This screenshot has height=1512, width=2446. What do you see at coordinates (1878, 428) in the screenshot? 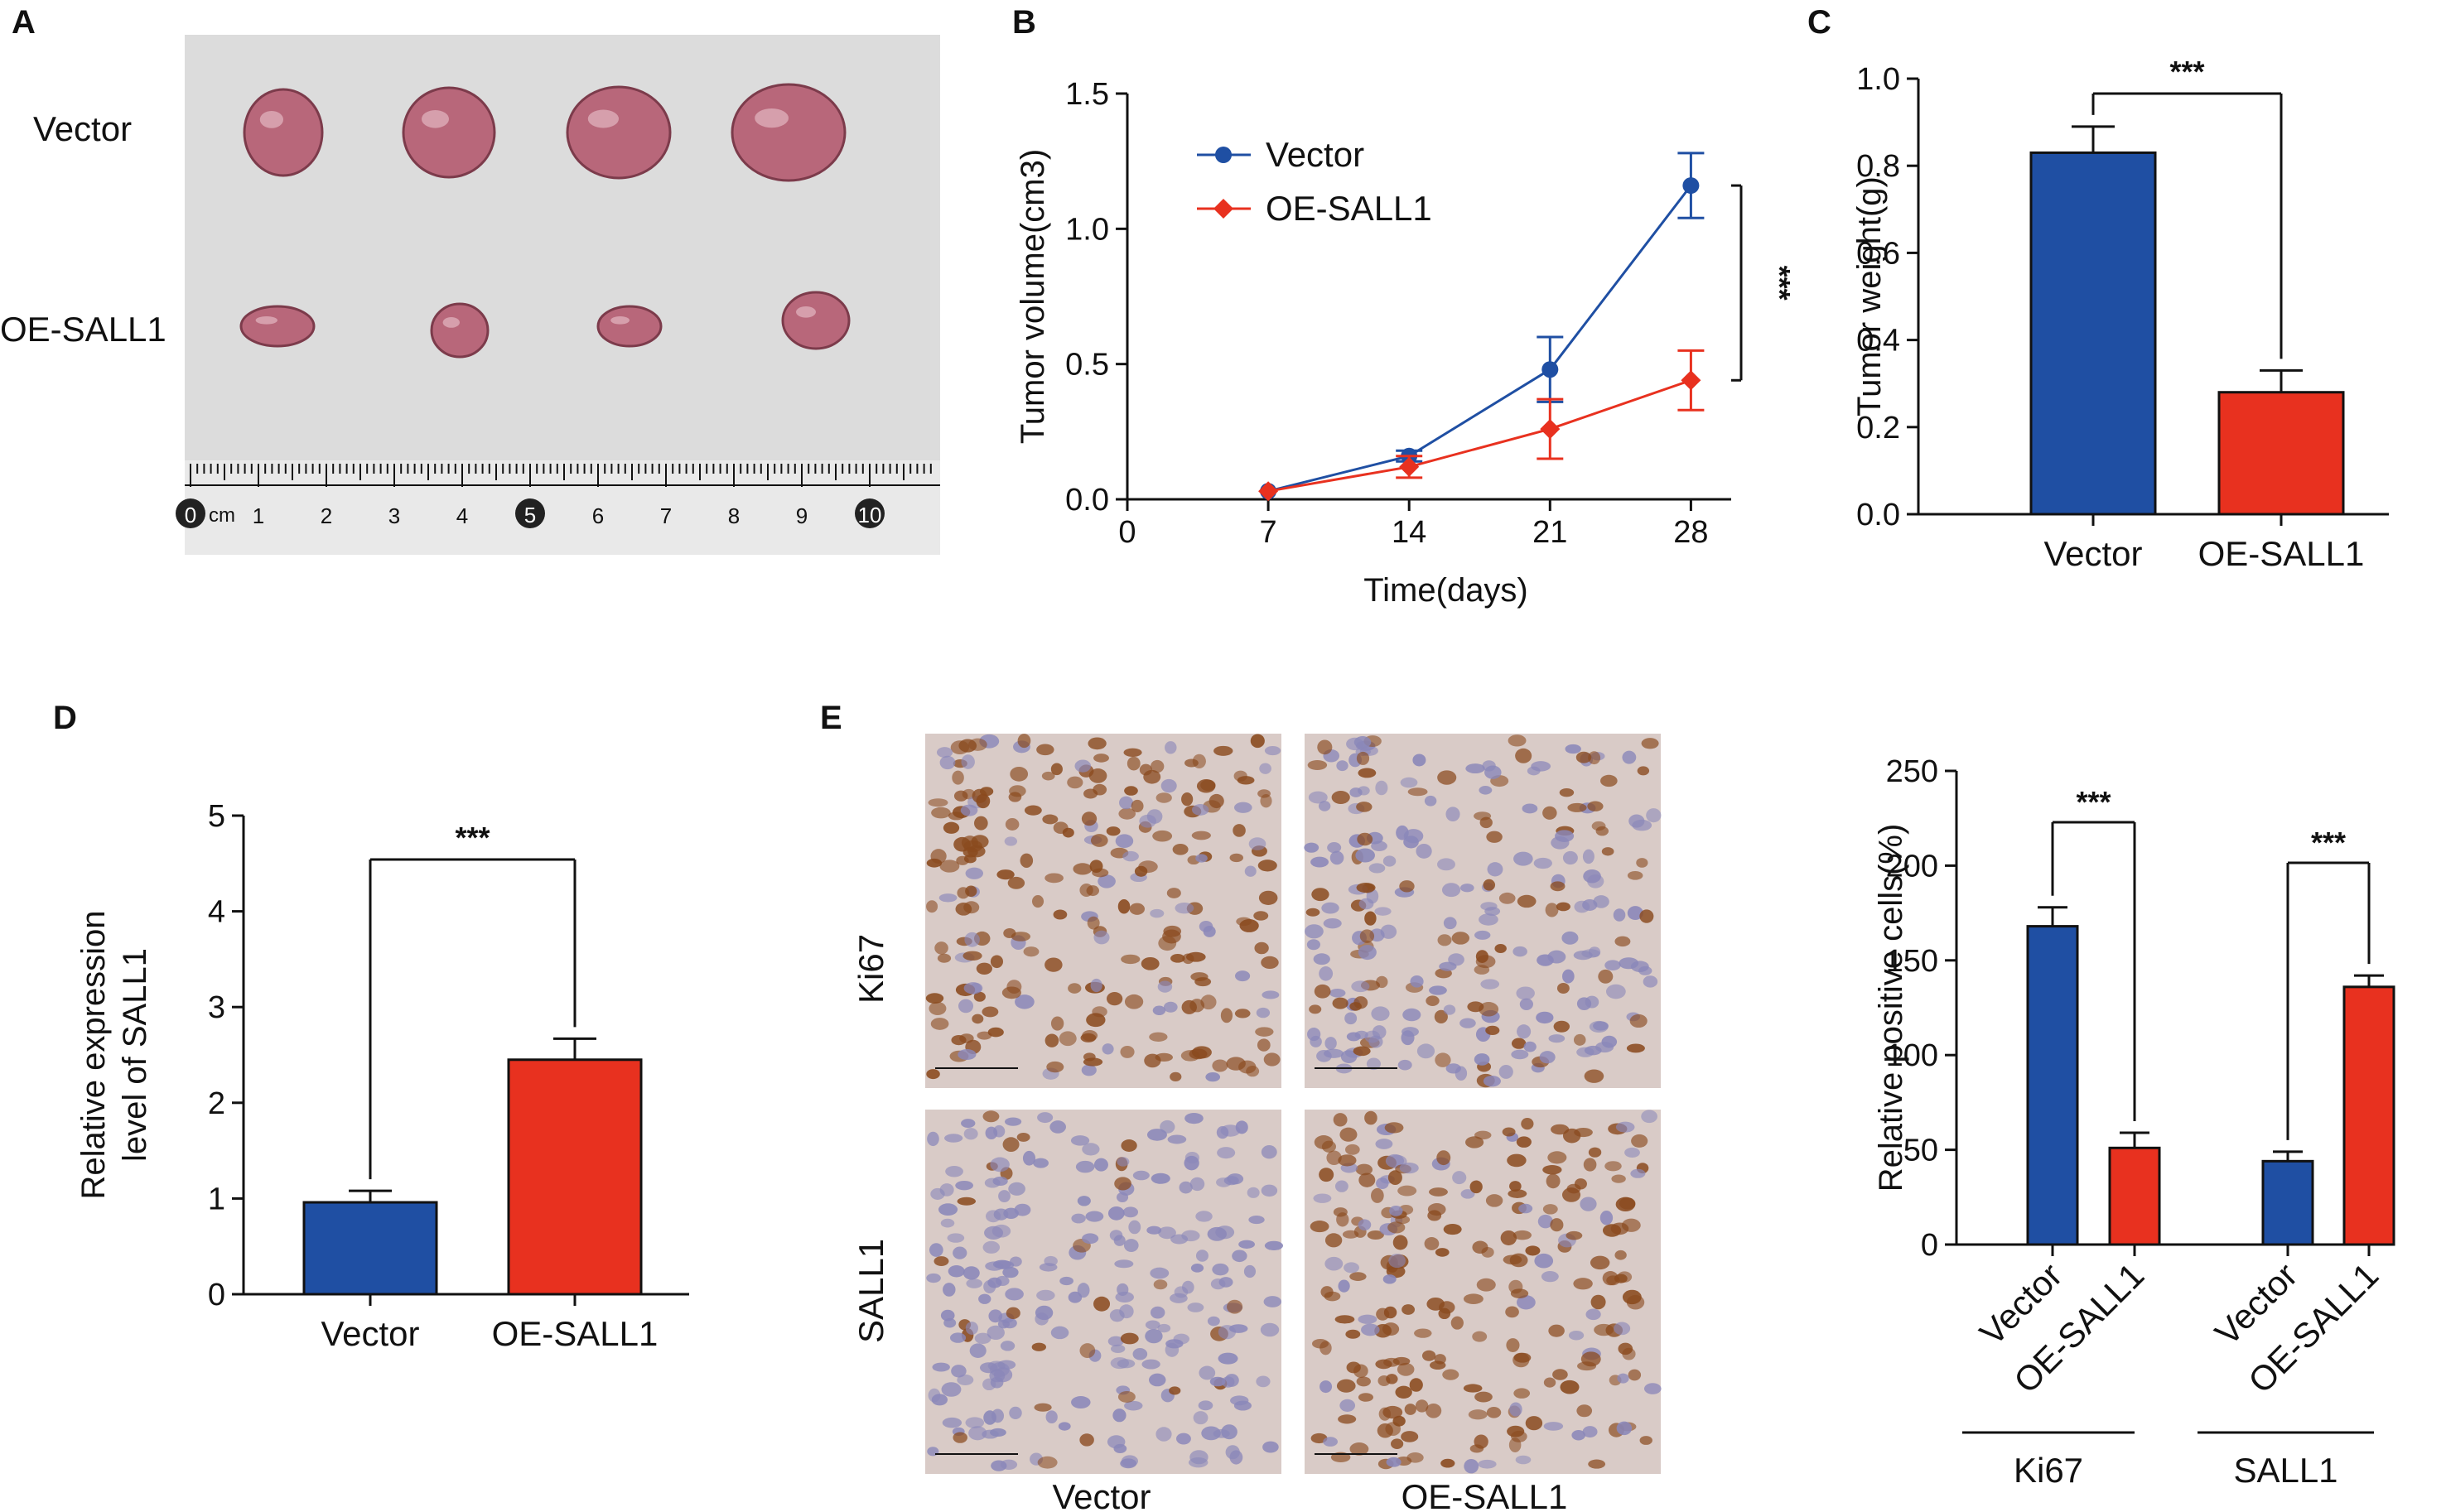
I see `weight-y-tick-label: 0.2` at bounding box center [1878, 428].